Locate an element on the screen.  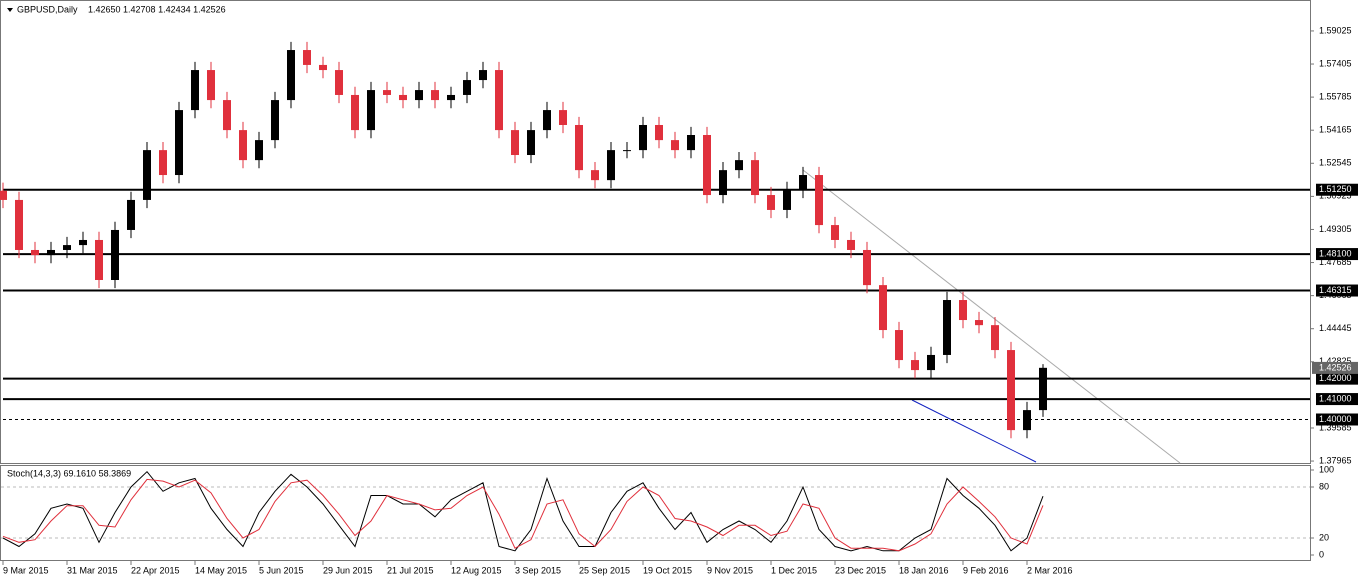
level-line-label: 1.51250 is located at coordinates (1335, 189).